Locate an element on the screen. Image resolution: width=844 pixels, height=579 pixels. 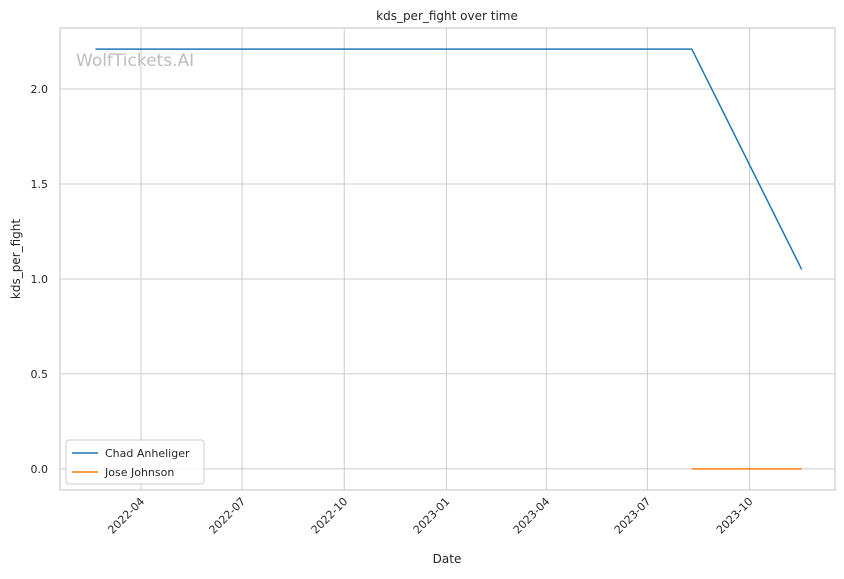
y-tick-labels: 0.0 0.5 1.0 1.5 2.0 is located at coordinates (40, 279).